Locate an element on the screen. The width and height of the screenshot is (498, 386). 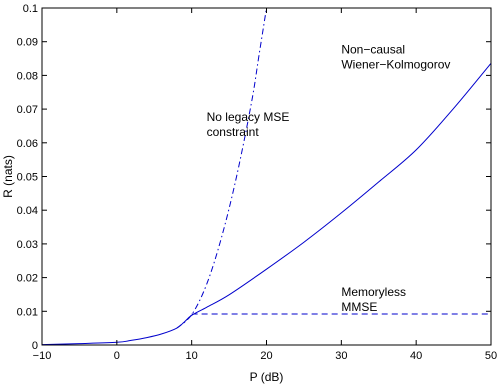
annotation-line: Memoryless is located at coordinates (373, 292).